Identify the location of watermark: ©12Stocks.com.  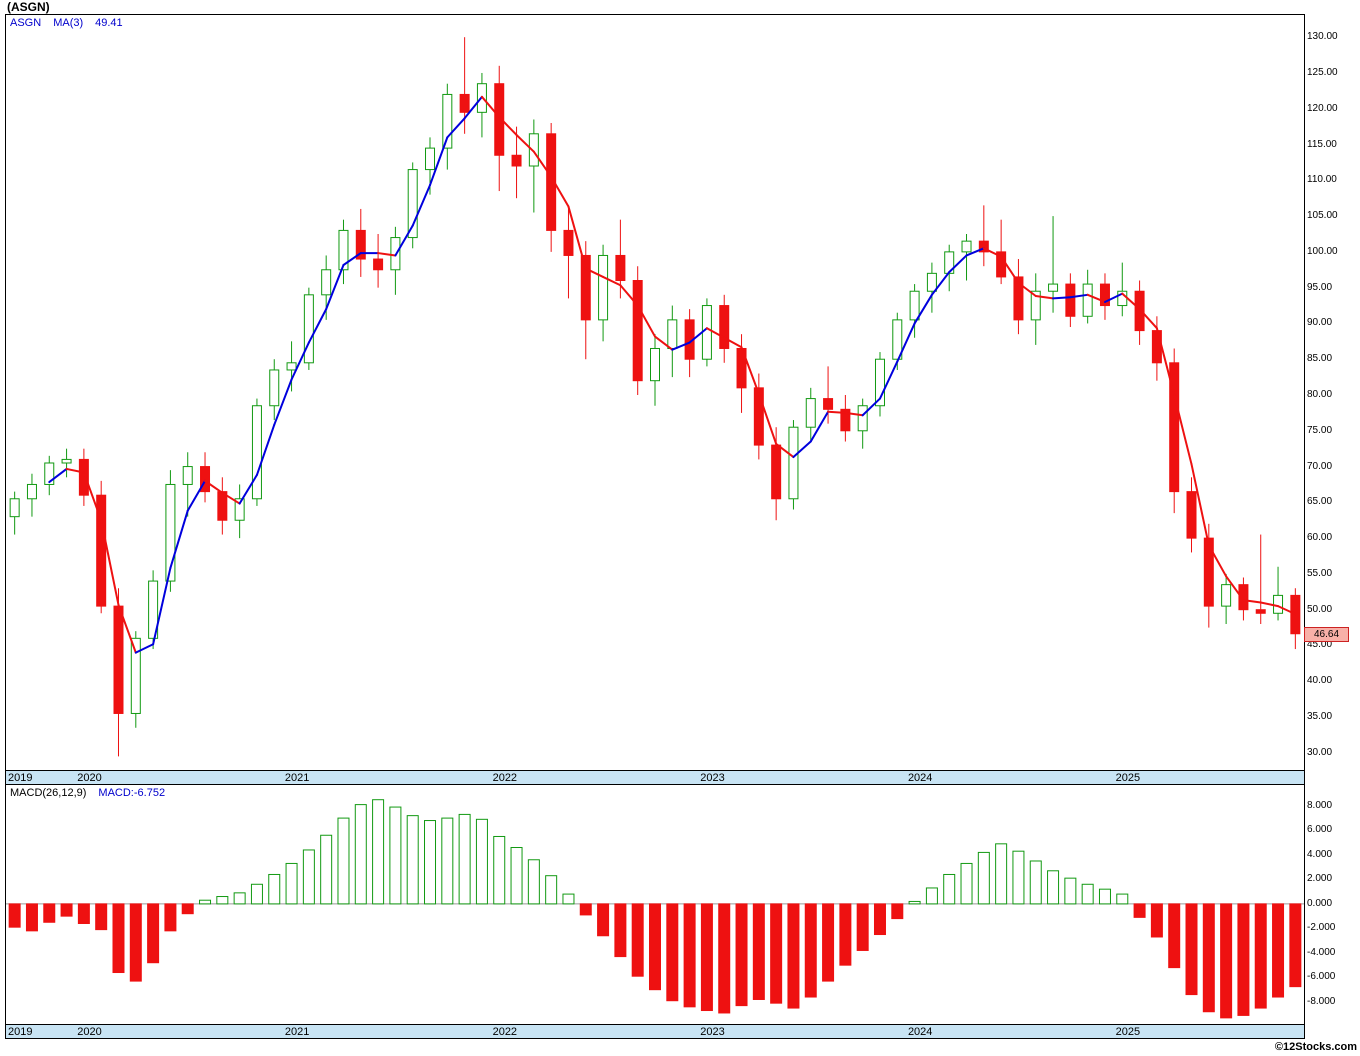
(1315, 1047).